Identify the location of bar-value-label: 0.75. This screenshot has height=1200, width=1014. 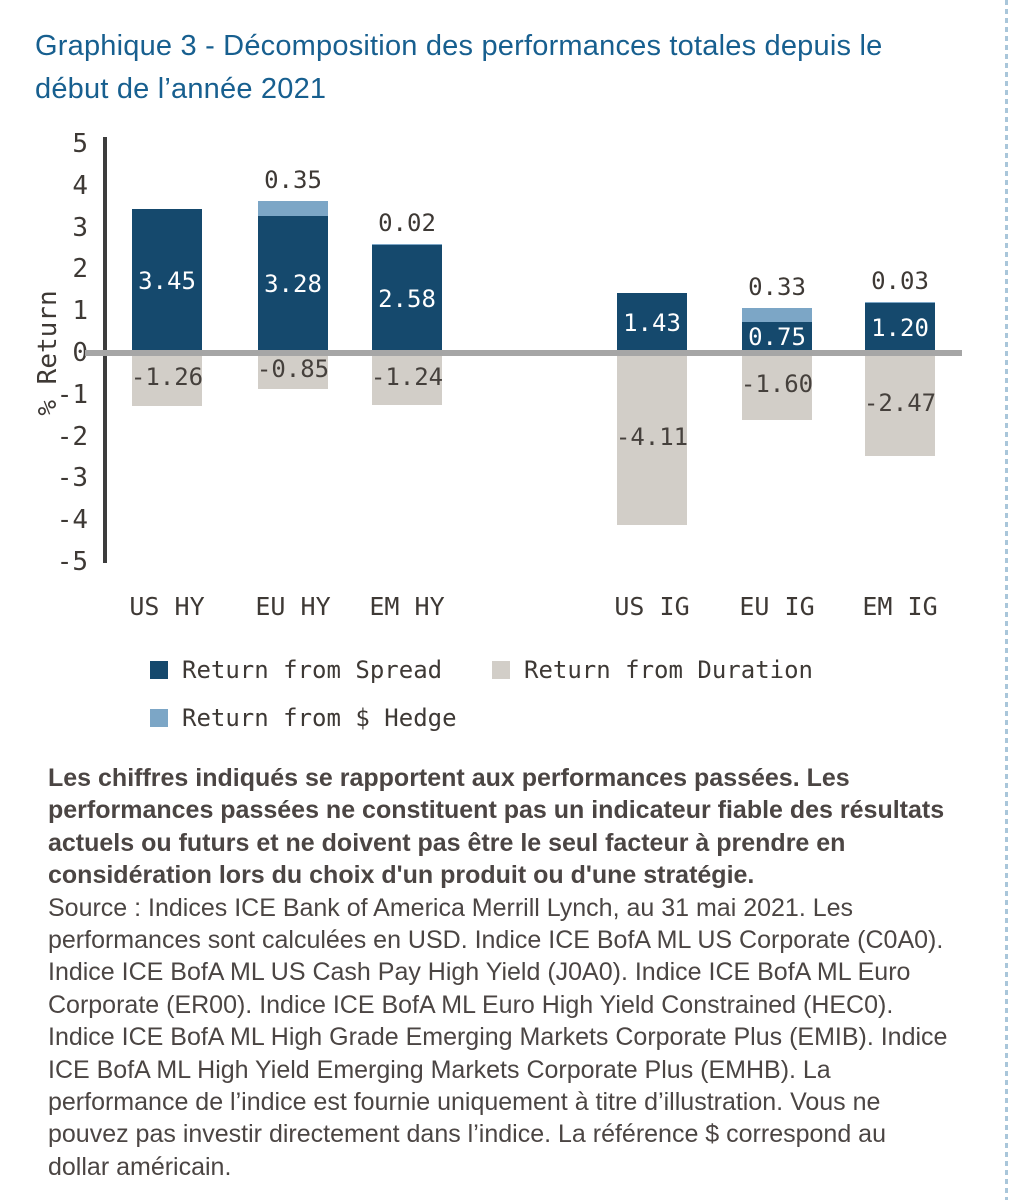
(777, 337).